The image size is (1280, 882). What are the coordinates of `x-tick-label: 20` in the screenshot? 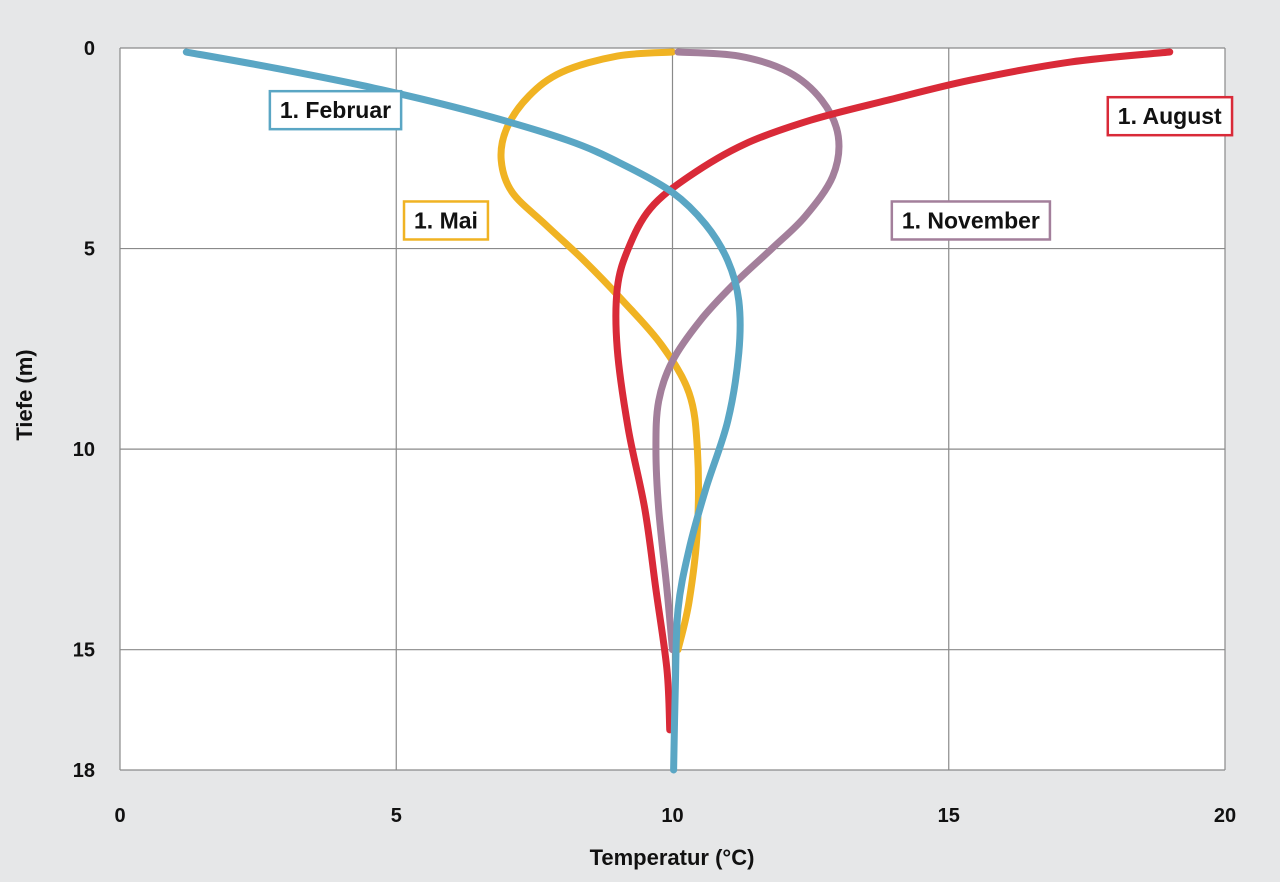 It's located at (1225, 816).